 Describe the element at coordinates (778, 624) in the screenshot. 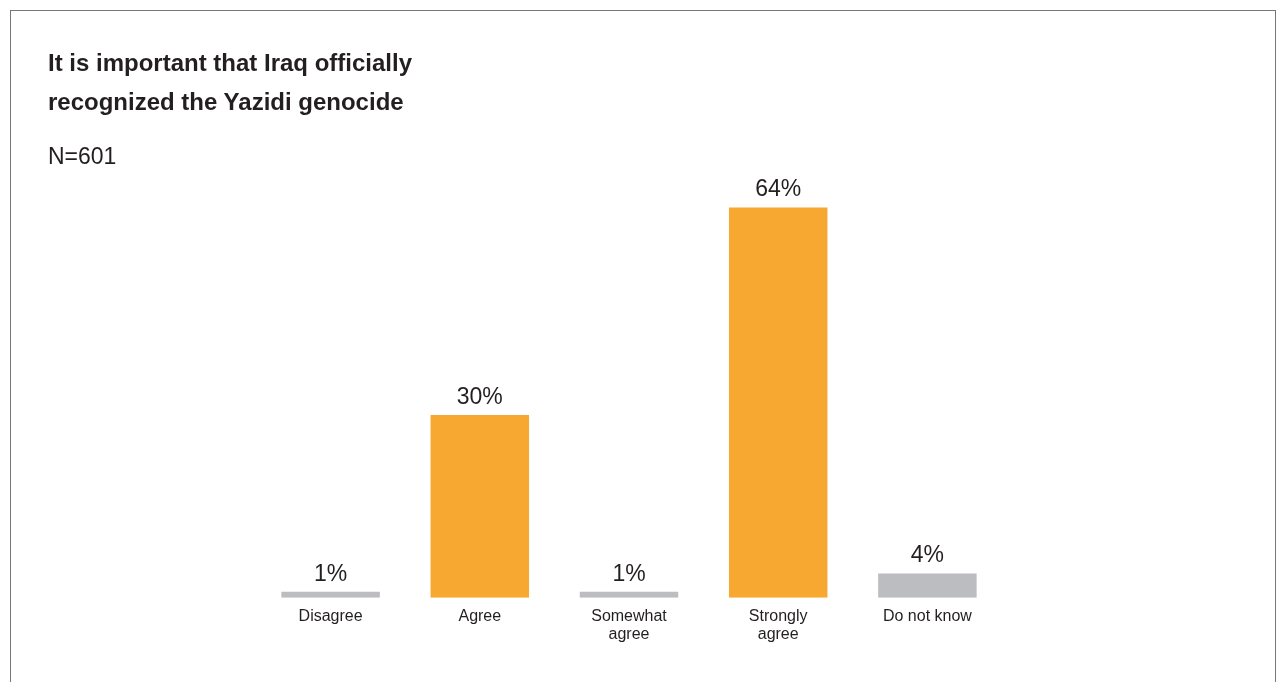

I see `x-tick-label: Strongly agree` at that location.